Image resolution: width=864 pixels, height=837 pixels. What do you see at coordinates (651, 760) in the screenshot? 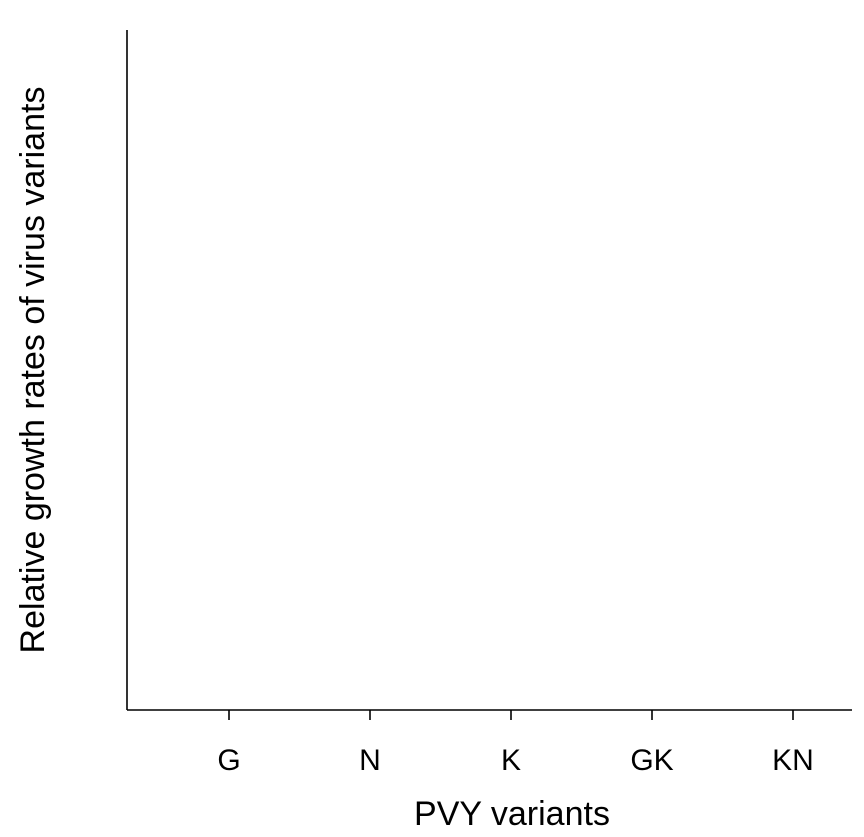
I see `x-tick-label: GK` at bounding box center [651, 760].